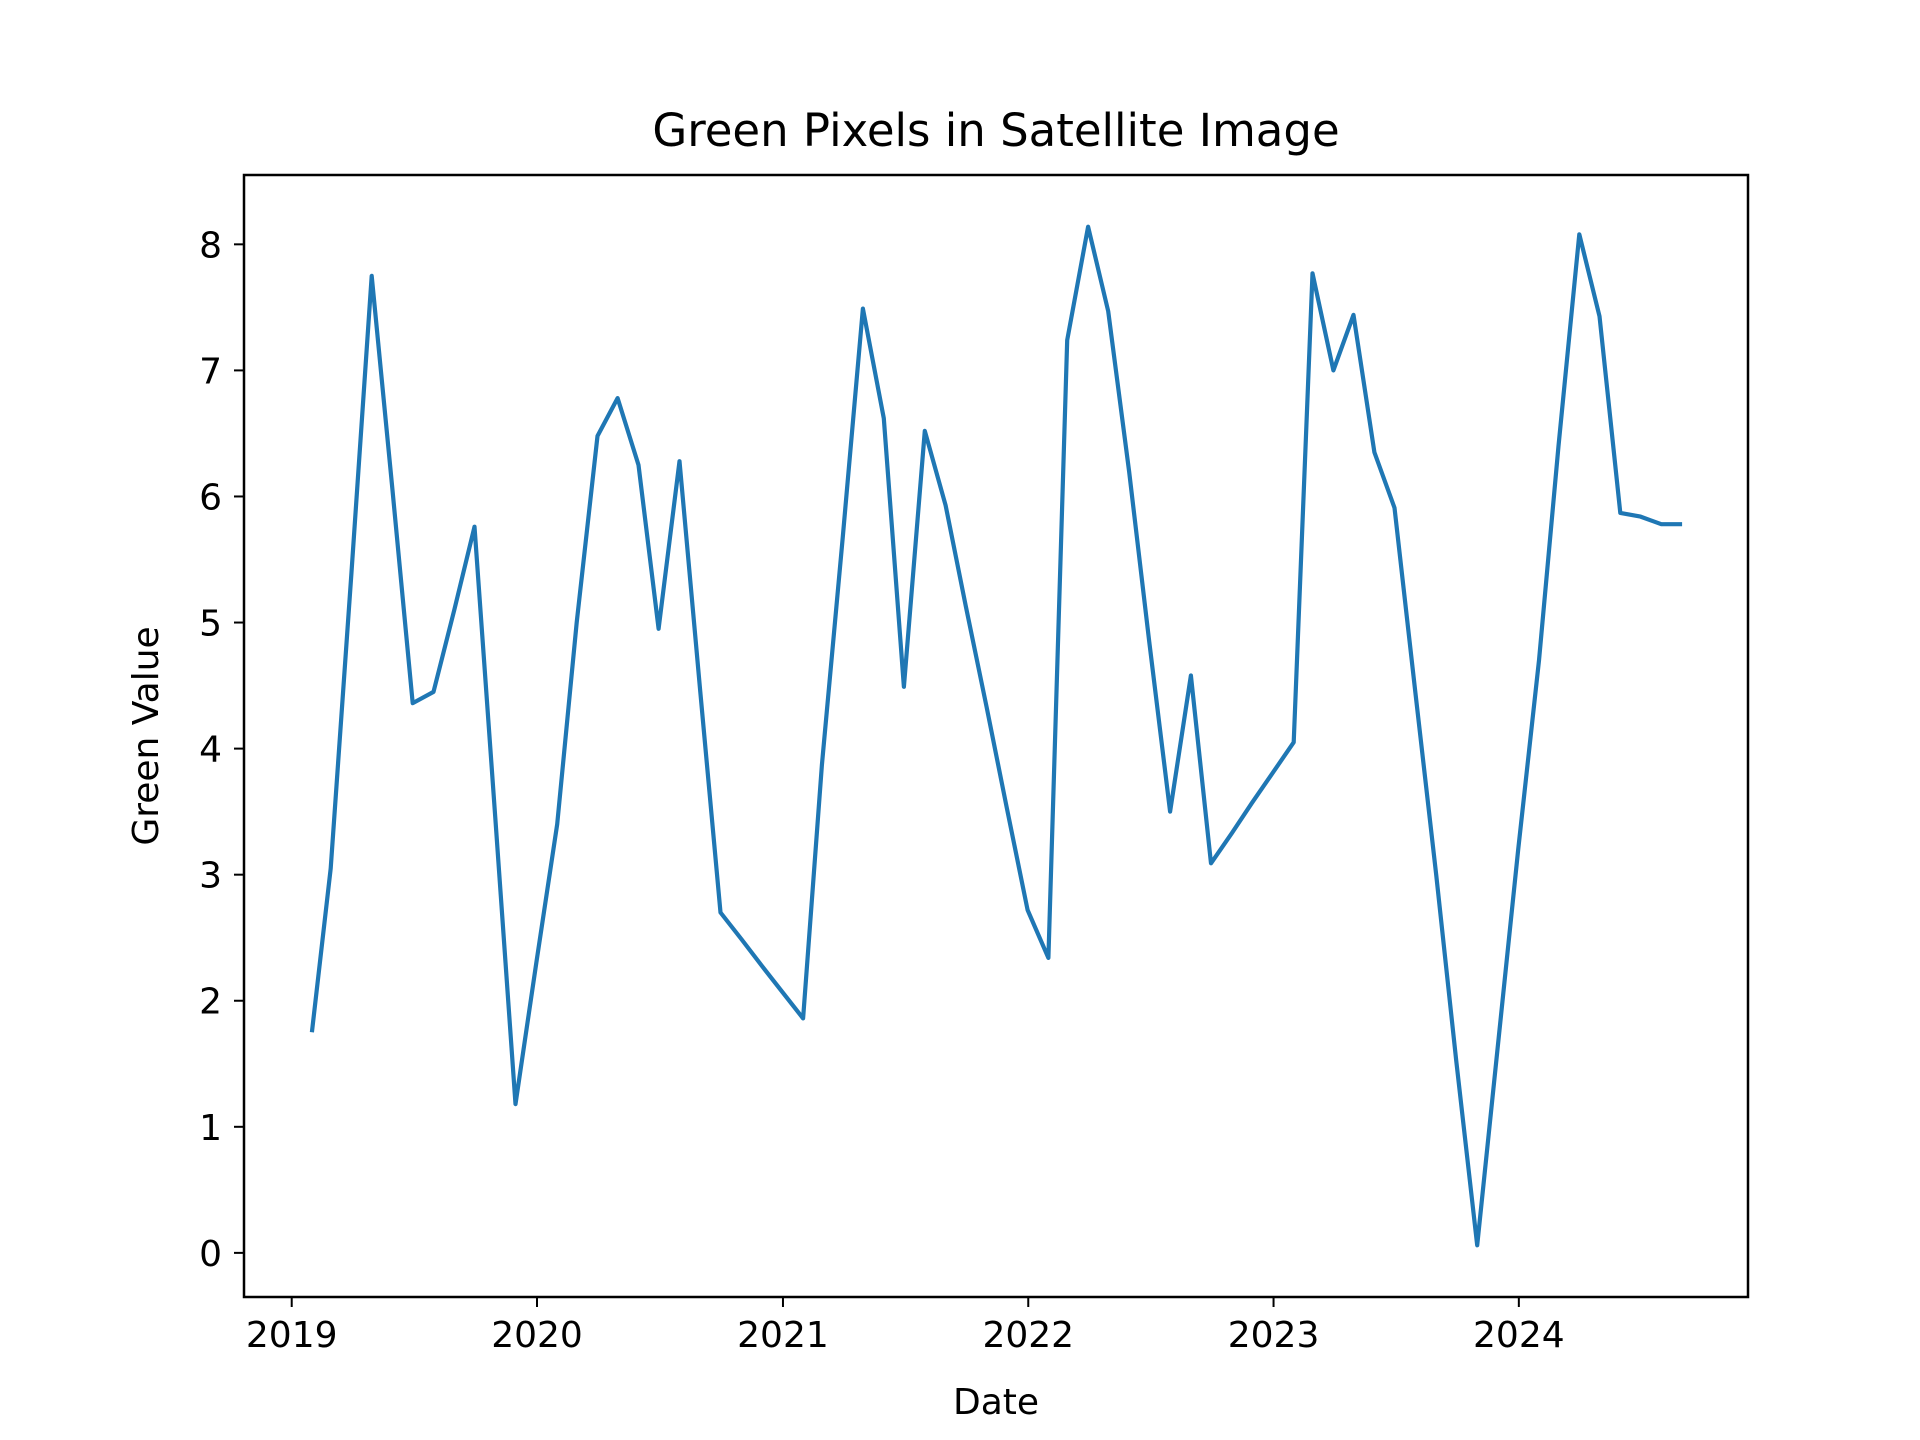  What do you see at coordinates (1028, 1335) in the screenshot?
I see `x-tick-label: 2022` at bounding box center [1028, 1335].